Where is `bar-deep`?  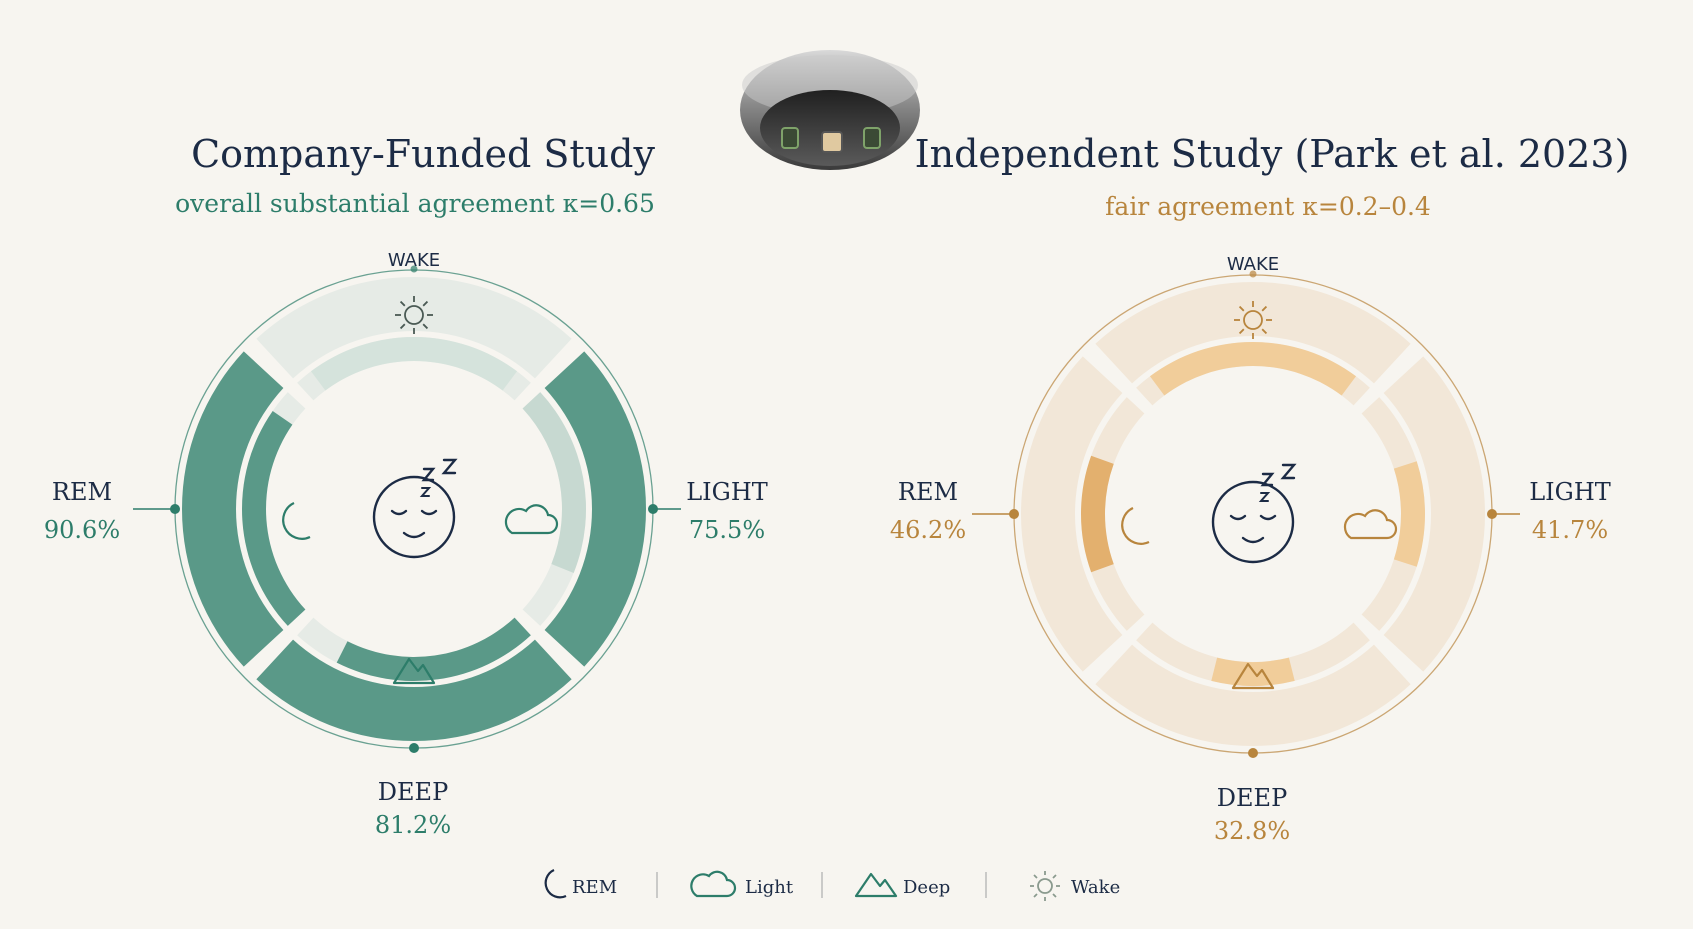
bar-deep is located at coordinates (414, 690).